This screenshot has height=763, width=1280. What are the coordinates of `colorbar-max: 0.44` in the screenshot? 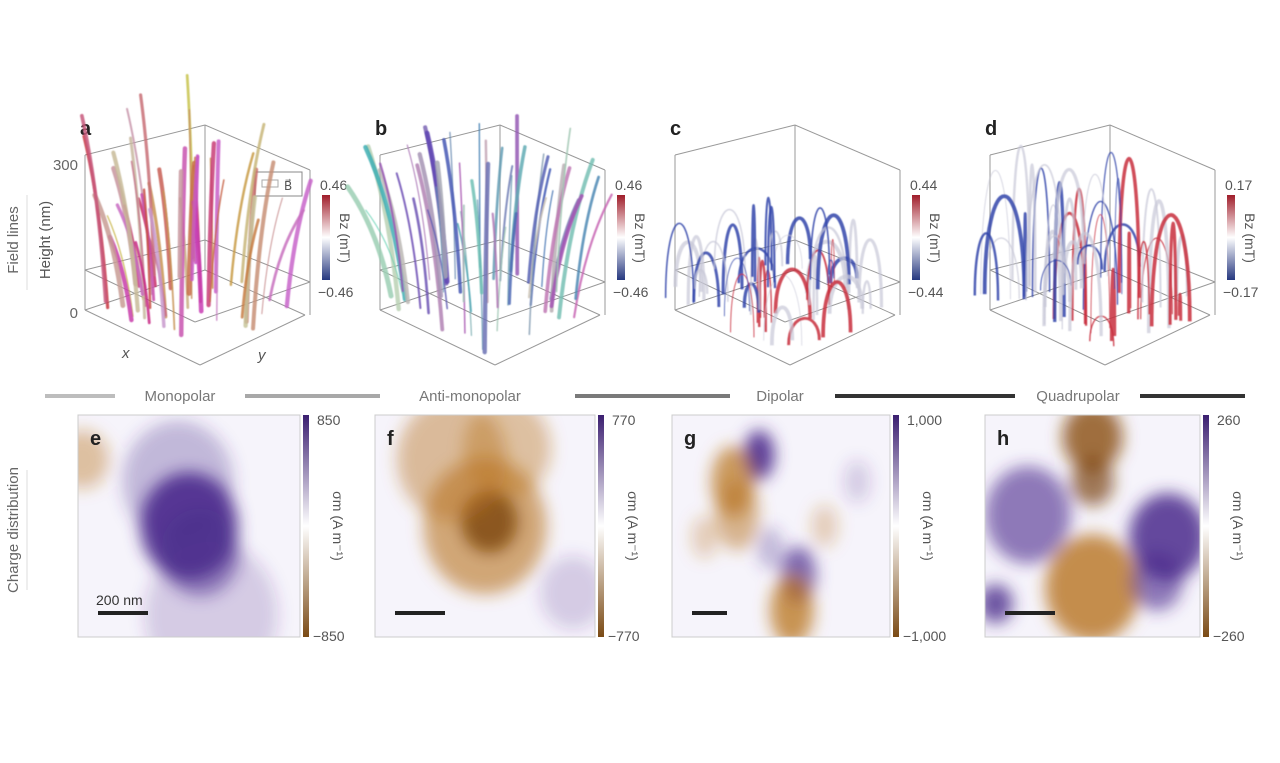 It's located at (923, 185).